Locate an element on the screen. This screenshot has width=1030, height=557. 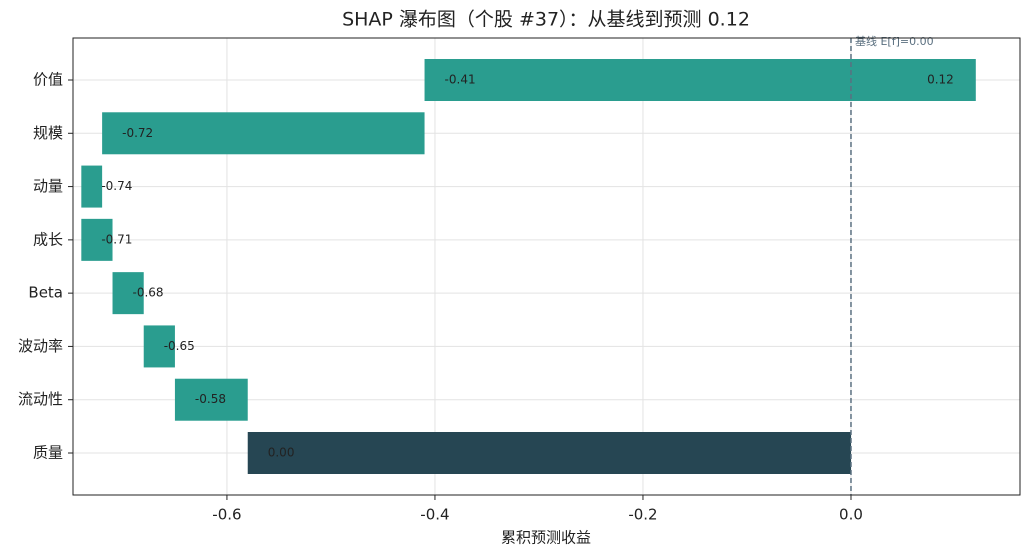
y-tick-label: 动量 is located at coordinates (48, 186).